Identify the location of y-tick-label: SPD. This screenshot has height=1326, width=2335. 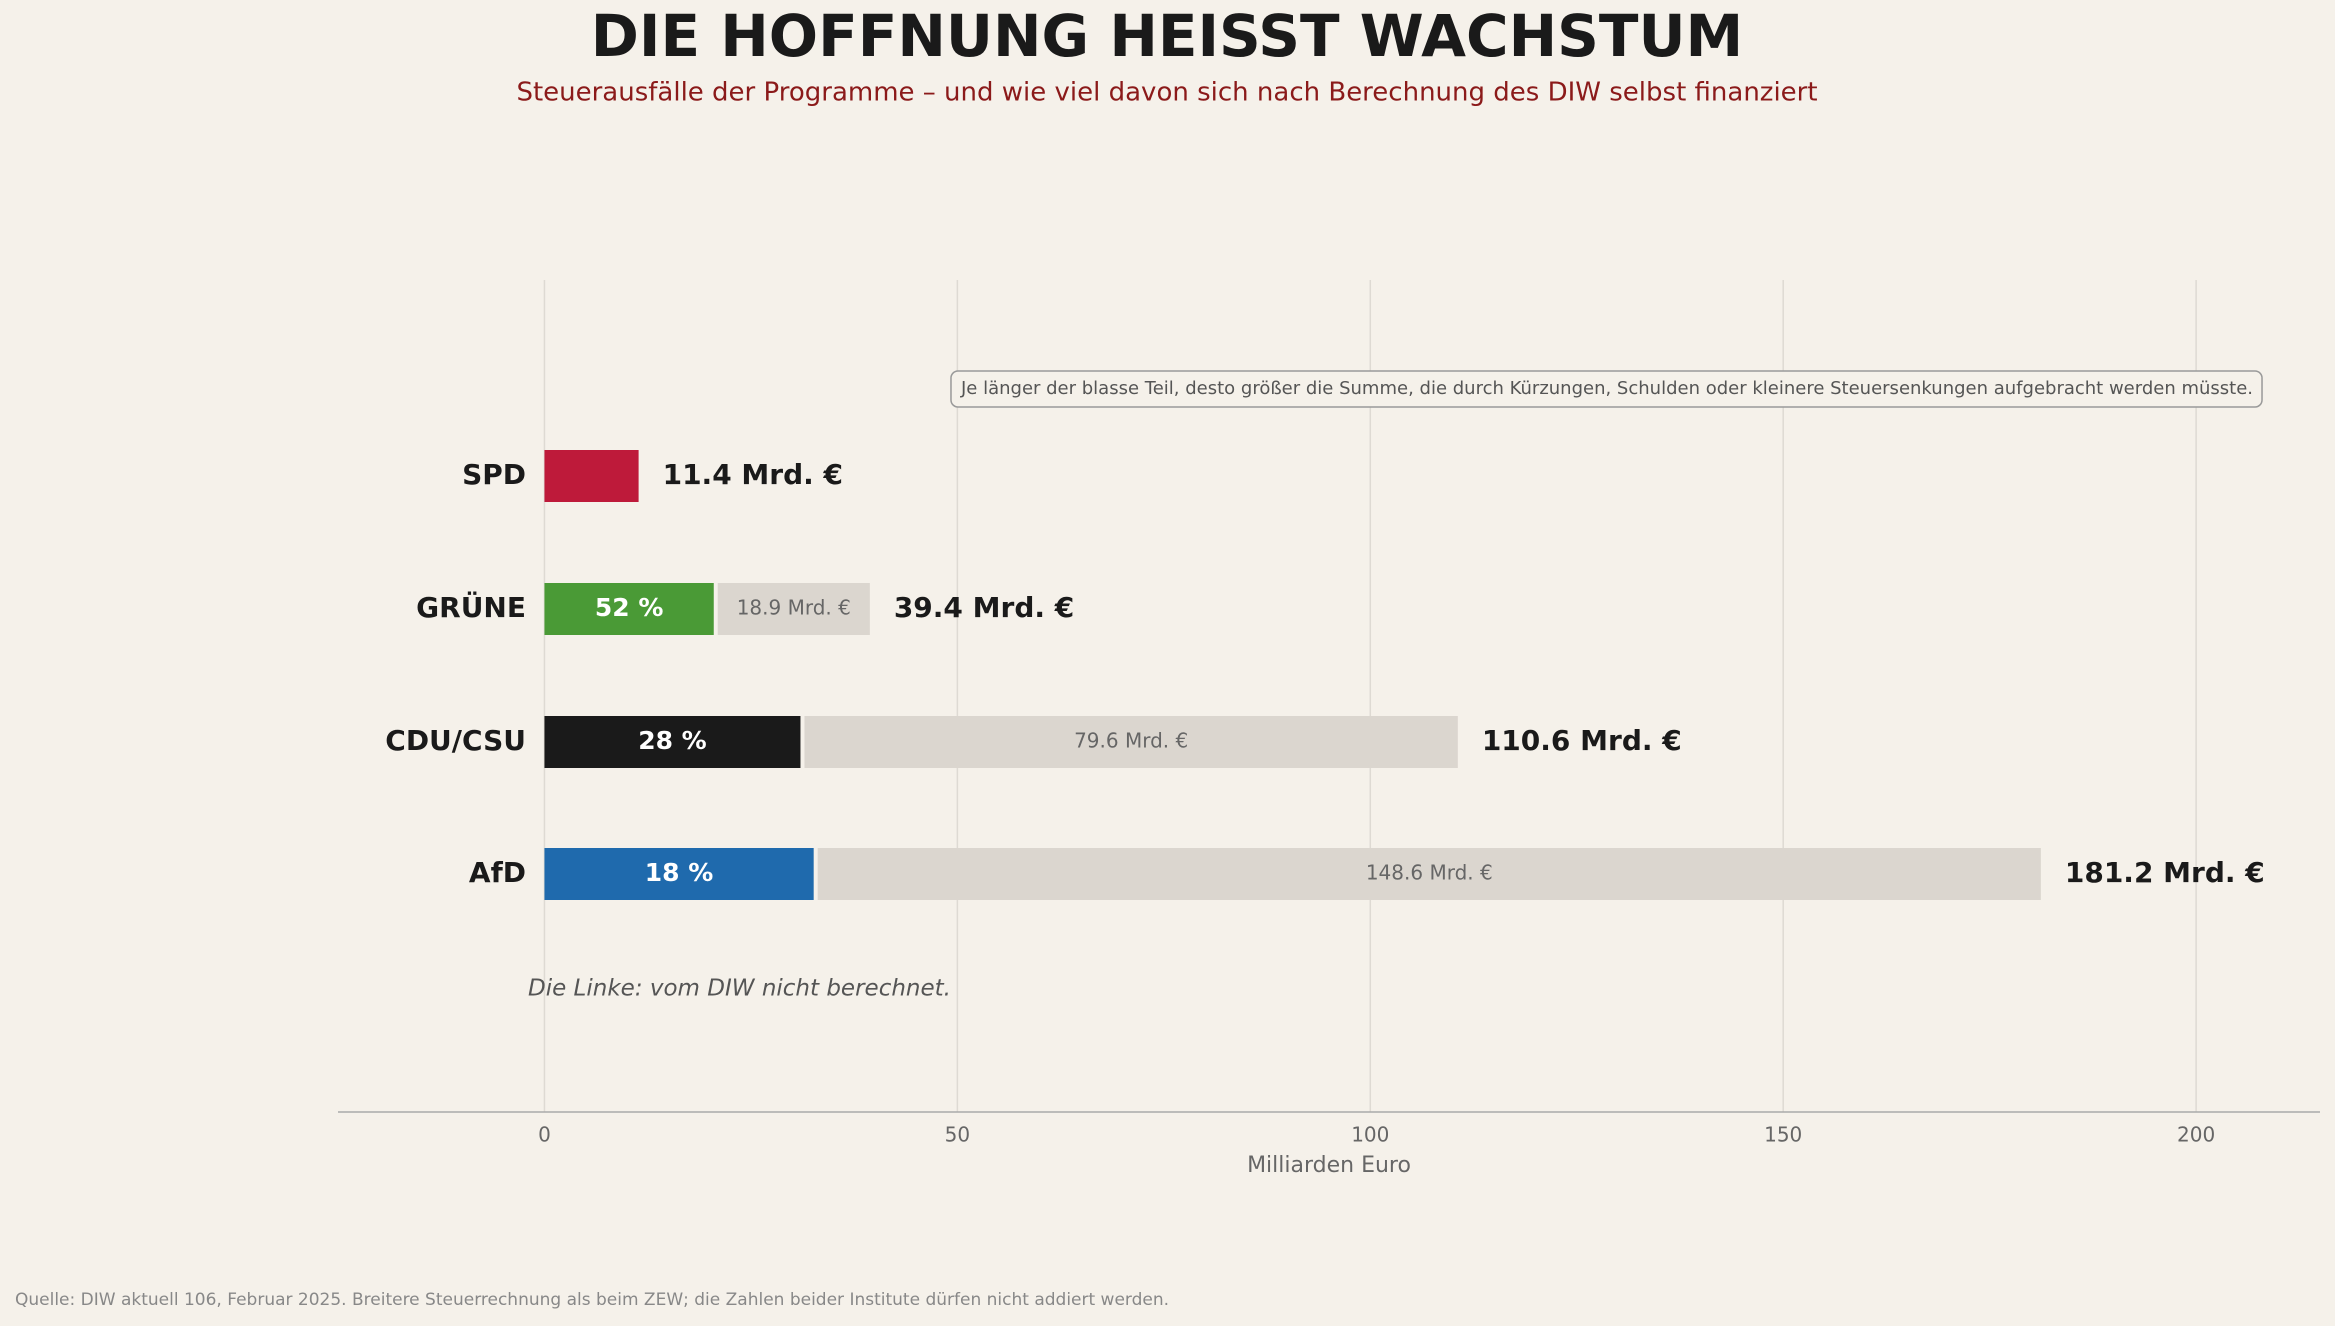
(494, 474).